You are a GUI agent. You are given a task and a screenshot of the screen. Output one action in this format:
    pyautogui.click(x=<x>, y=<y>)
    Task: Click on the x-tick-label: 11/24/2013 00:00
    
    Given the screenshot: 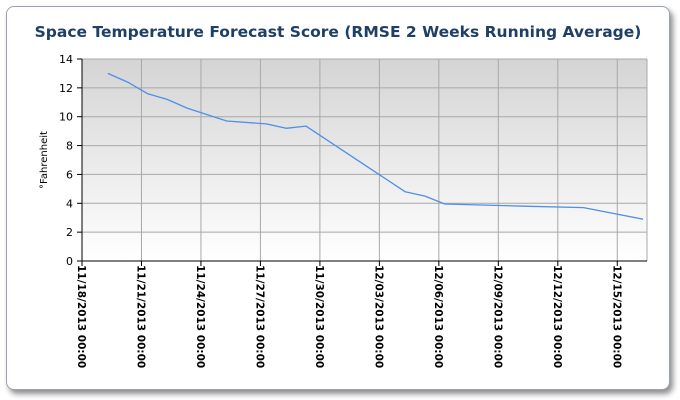 What is the action you would take?
    pyautogui.click(x=200, y=316)
    